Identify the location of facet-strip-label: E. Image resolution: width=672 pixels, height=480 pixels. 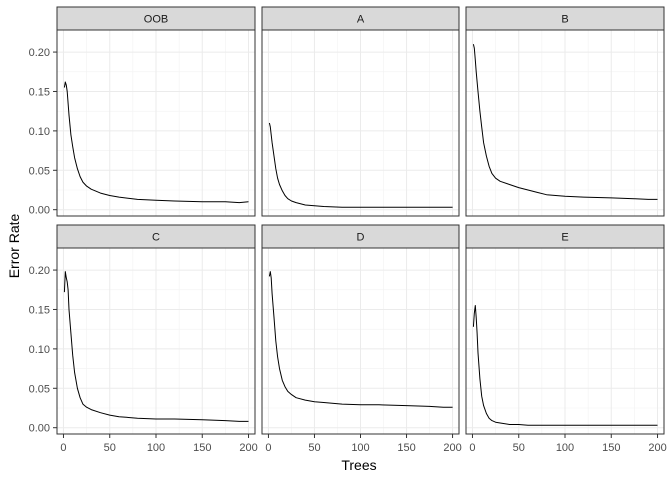
(564, 238).